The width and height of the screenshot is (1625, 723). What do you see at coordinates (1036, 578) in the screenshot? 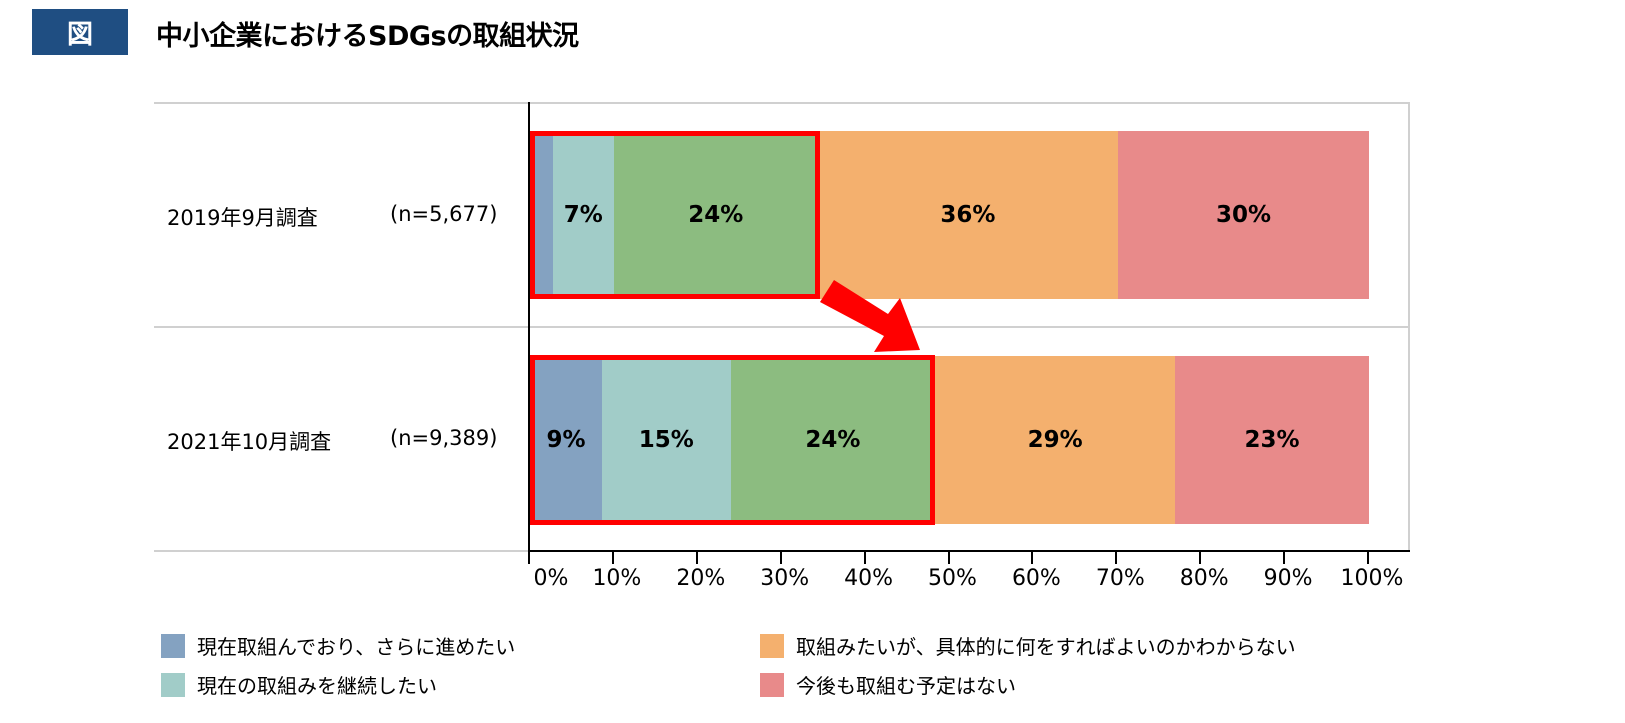
I see `x-tick-label: 60%` at bounding box center [1036, 578].